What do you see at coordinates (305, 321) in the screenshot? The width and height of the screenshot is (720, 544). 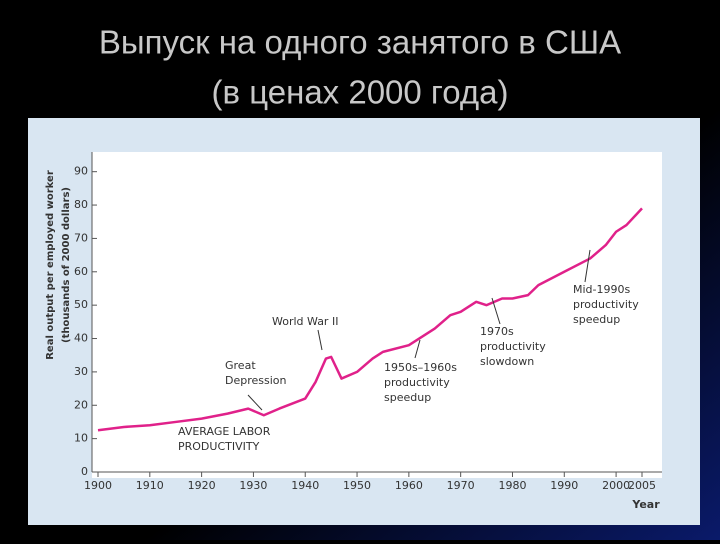 I see `annotation: World War II` at bounding box center [305, 321].